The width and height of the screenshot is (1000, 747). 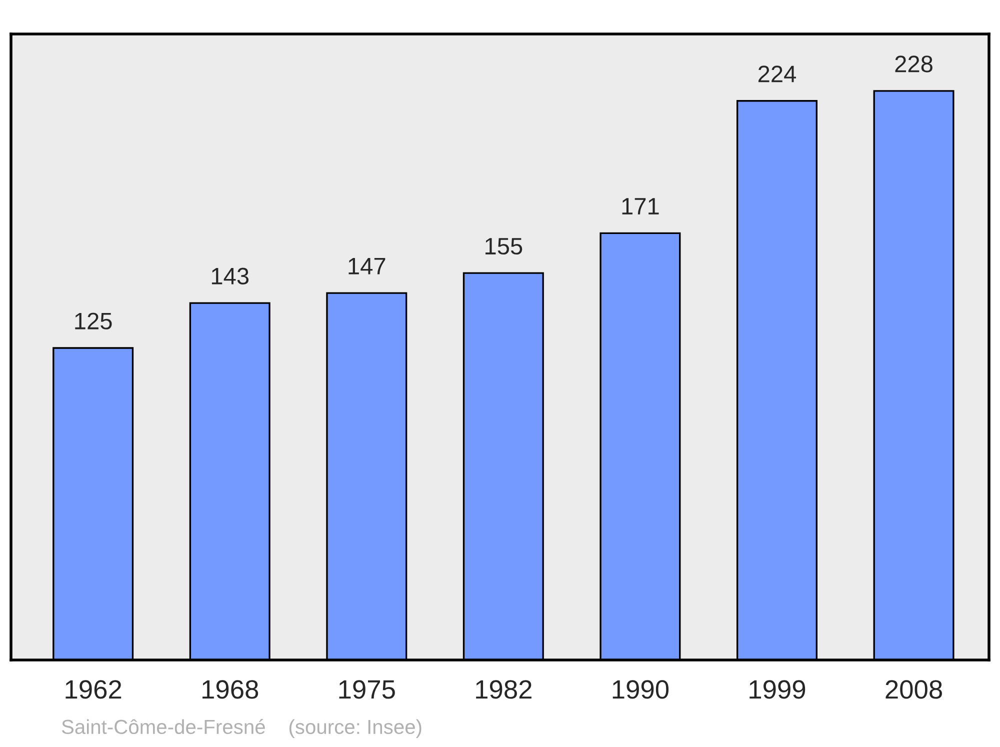 I want to click on data-label: 143, so click(x=230, y=276).